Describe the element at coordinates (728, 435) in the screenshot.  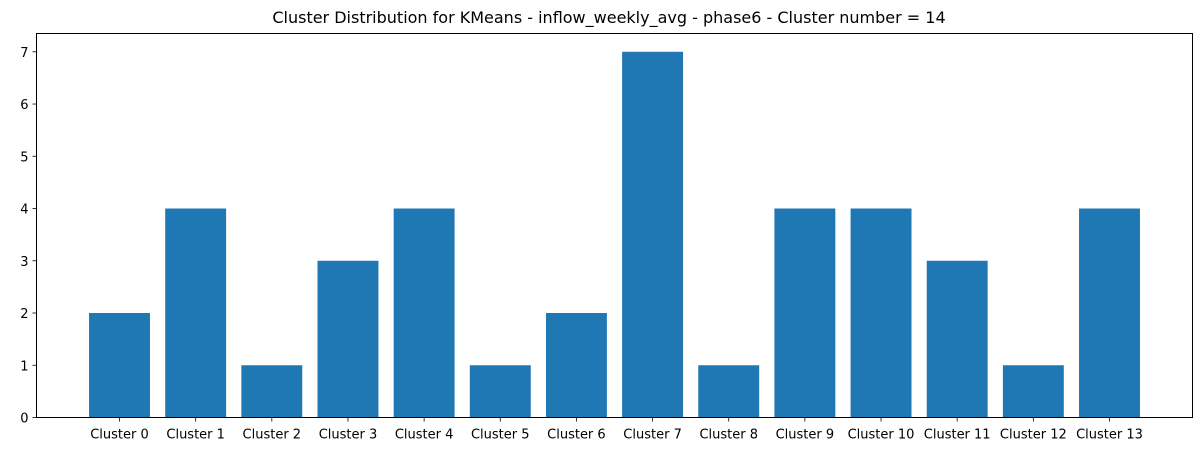
I see `x-tick-label: Cluster 8` at that location.